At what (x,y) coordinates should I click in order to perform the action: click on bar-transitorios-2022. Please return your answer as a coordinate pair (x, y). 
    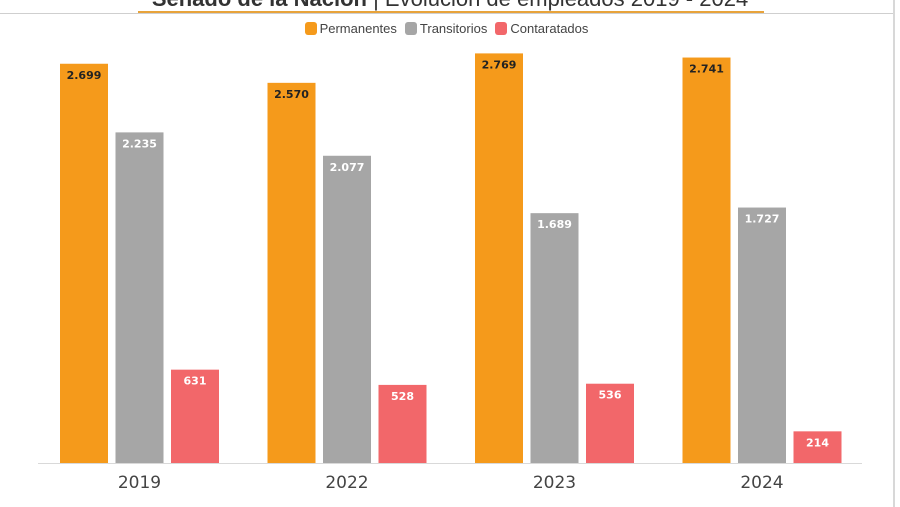
    Looking at the image, I should click on (347, 309).